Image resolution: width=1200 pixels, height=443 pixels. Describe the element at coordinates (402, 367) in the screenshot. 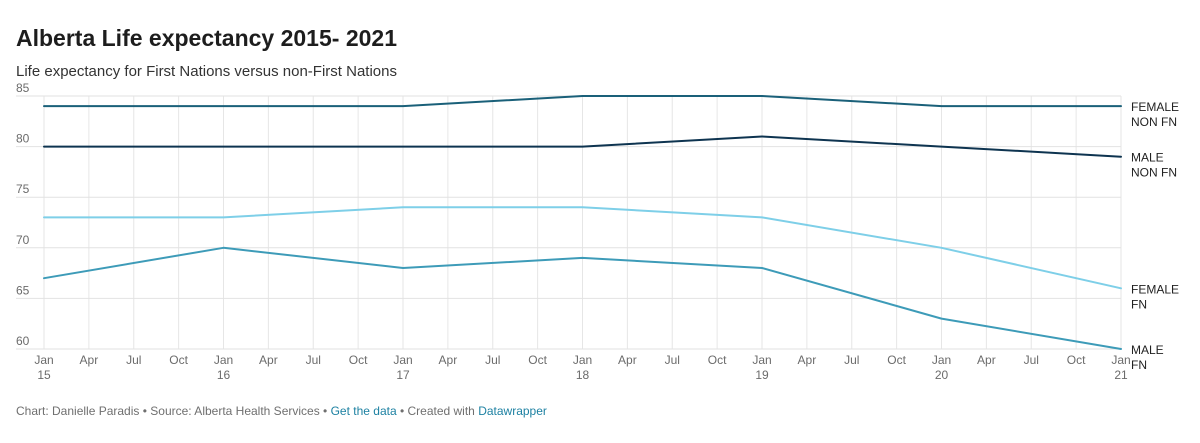

I see `x-tick-label: Jan 17` at that location.